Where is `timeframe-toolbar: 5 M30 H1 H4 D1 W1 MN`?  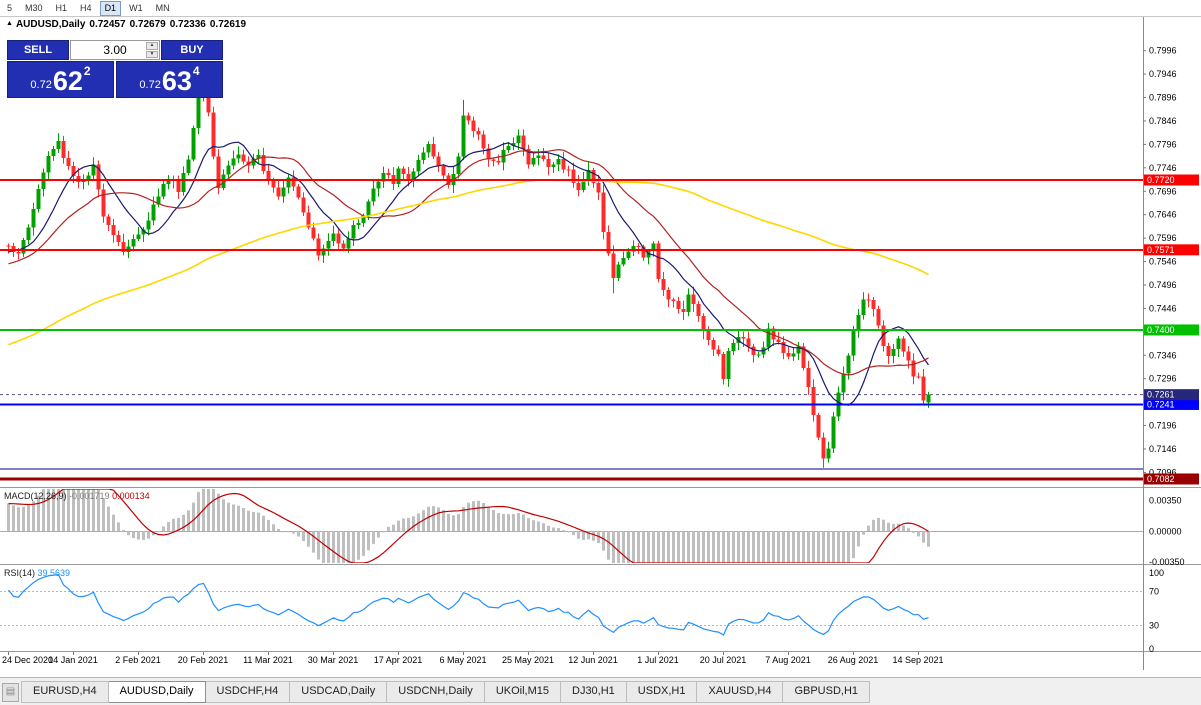 timeframe-toolbar: 5 M30 H1 H4 D1 W1 MN is located at coordinates (600, 8).